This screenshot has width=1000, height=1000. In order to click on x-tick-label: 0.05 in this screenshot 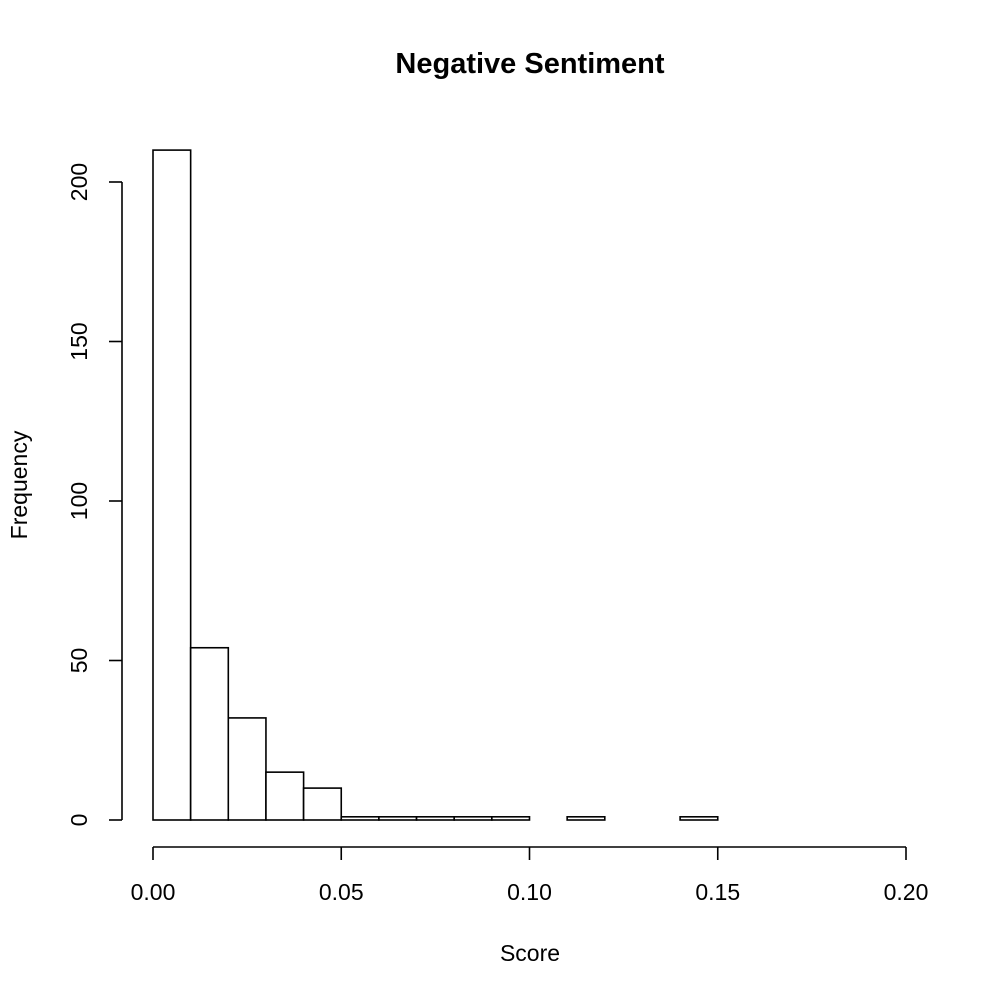, I will do `click(341, 892)`.